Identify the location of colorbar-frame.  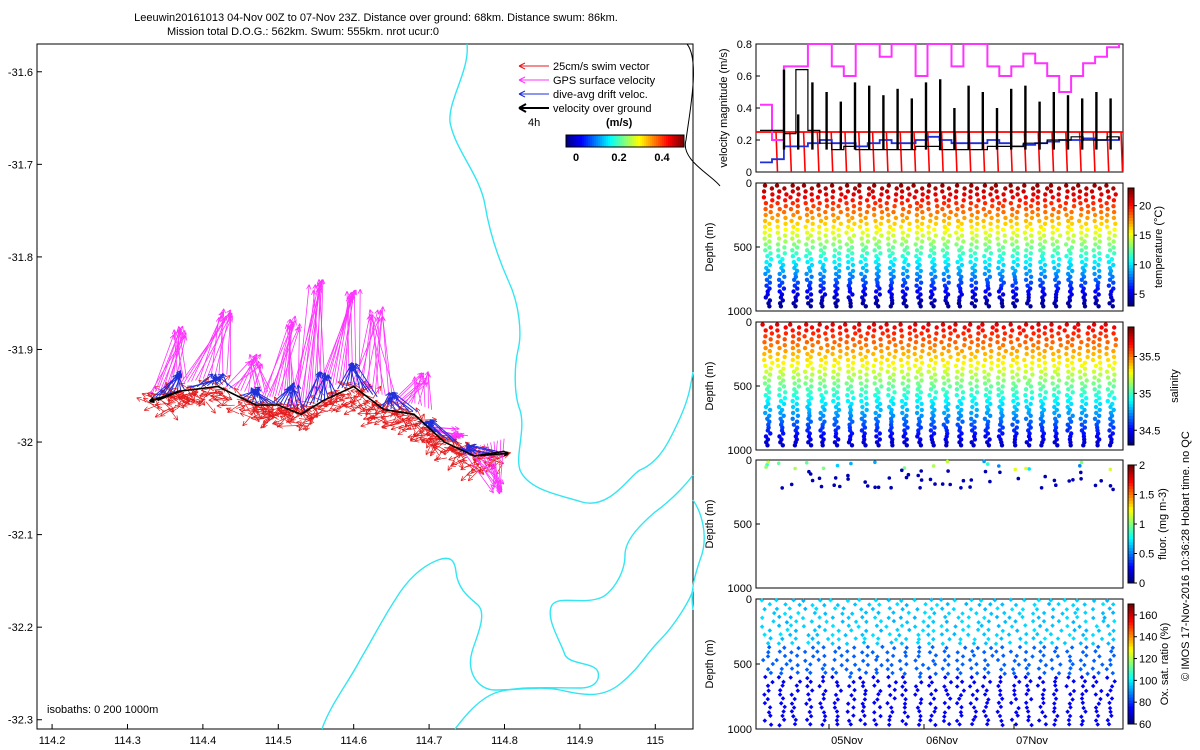
(1131, 664).